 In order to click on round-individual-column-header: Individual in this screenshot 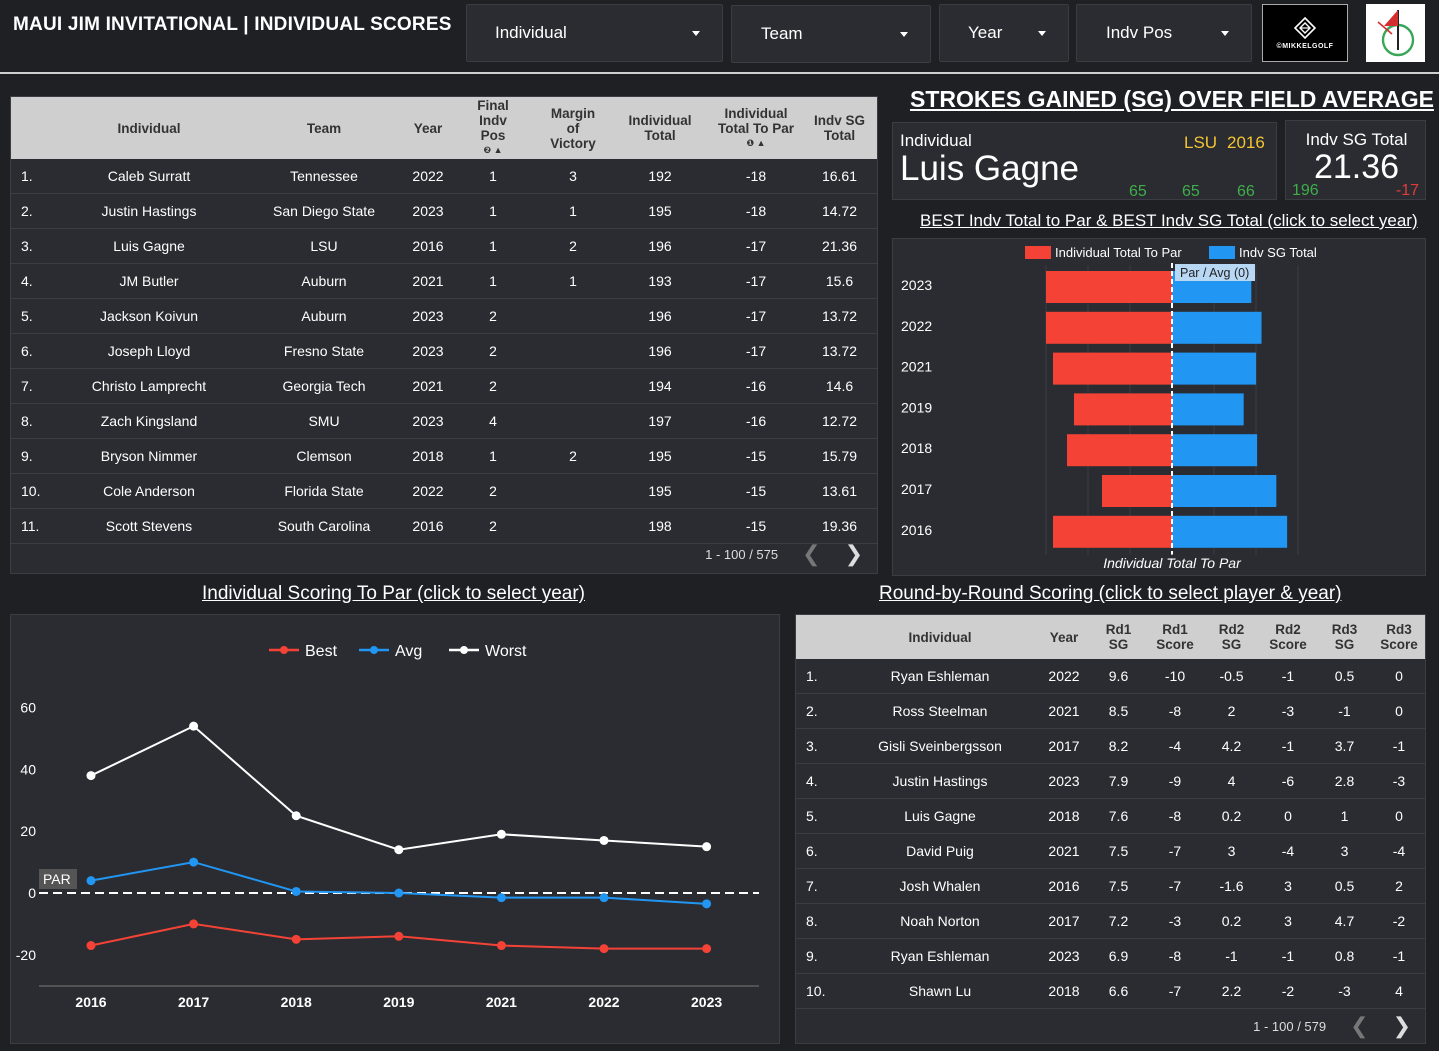, I will do `click(940, 637)`.